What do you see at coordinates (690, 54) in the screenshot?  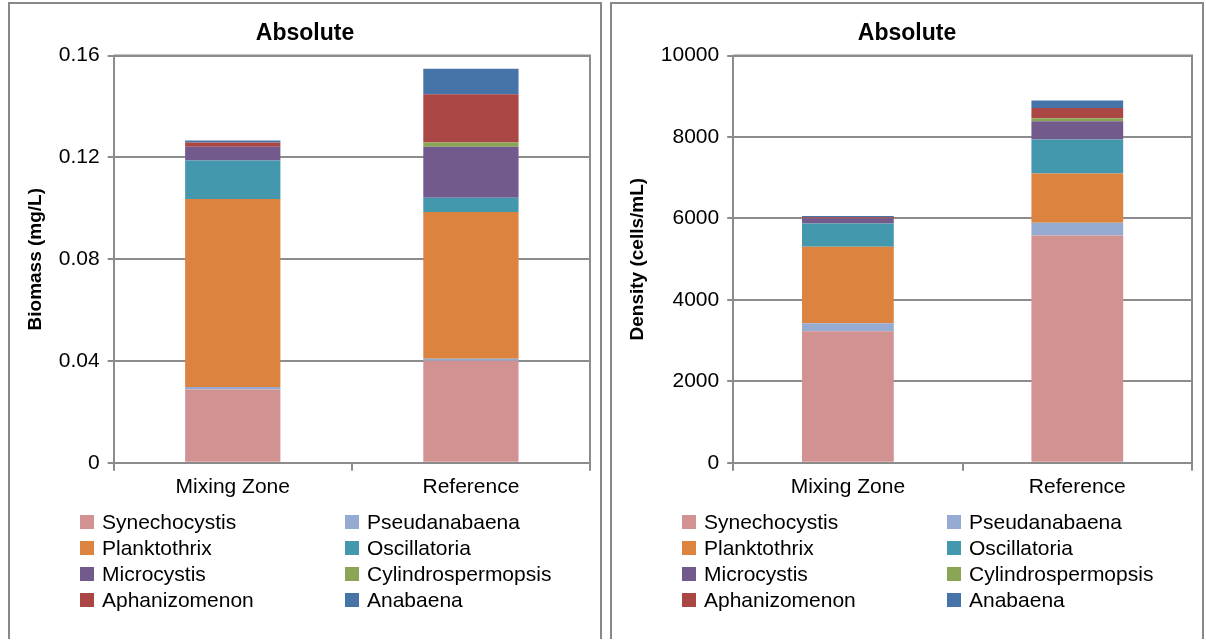 I see `y-tick-label: 10000` at bounding box center [690, 54].